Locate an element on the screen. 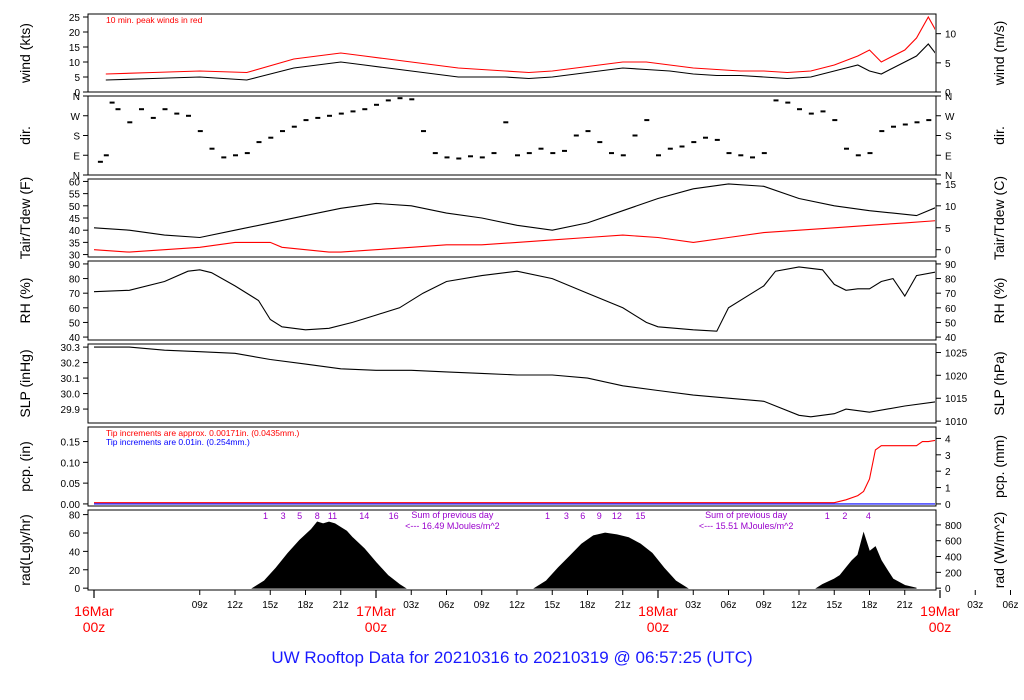 Image resolution: width=1024 pixels, height=700 pixels. left-tick-label-rad-3: 60 is located at coordinates (75, 534).